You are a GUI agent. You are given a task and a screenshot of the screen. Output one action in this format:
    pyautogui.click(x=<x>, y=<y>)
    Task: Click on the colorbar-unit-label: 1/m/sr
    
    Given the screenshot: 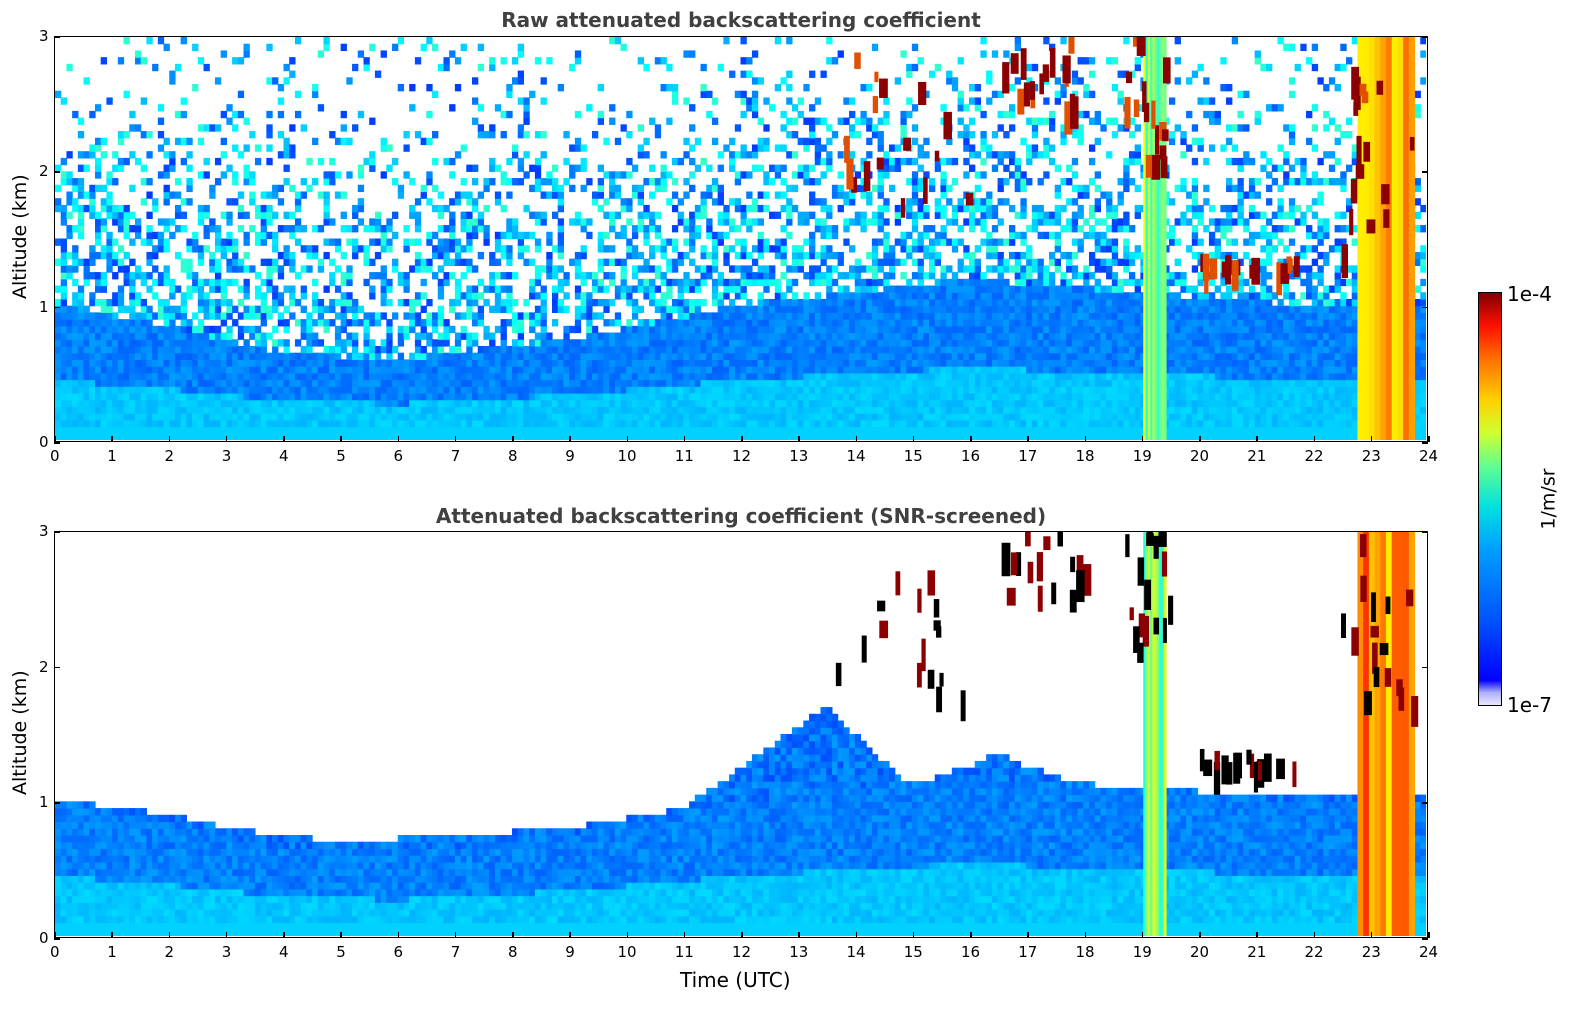 What is the action you would take?
    pyautogui.click(x=1548, y=499)
    